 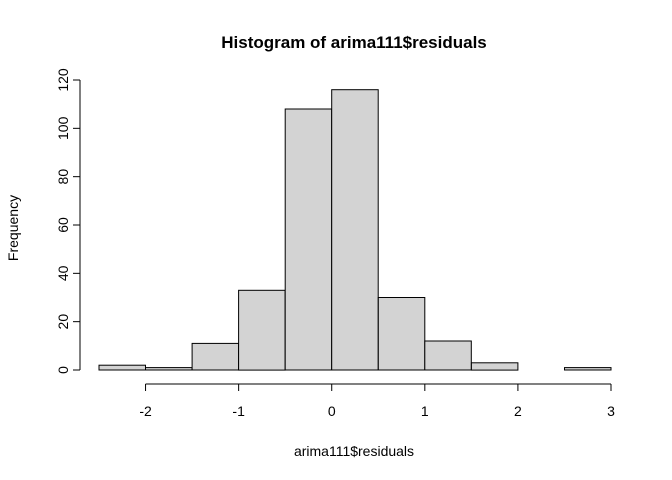 What do you see at coordinates (13, 228) in the screenshot?
I see `y-axis-label: Frequency` at bounding box center [13, 228].